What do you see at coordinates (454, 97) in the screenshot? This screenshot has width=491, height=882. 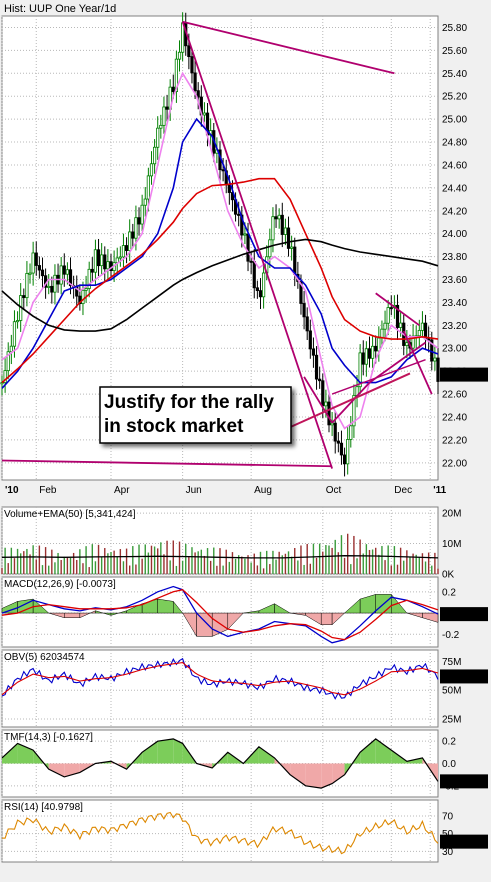 I see `y-tick-label: 25.20` at bounding box center [454, 97].